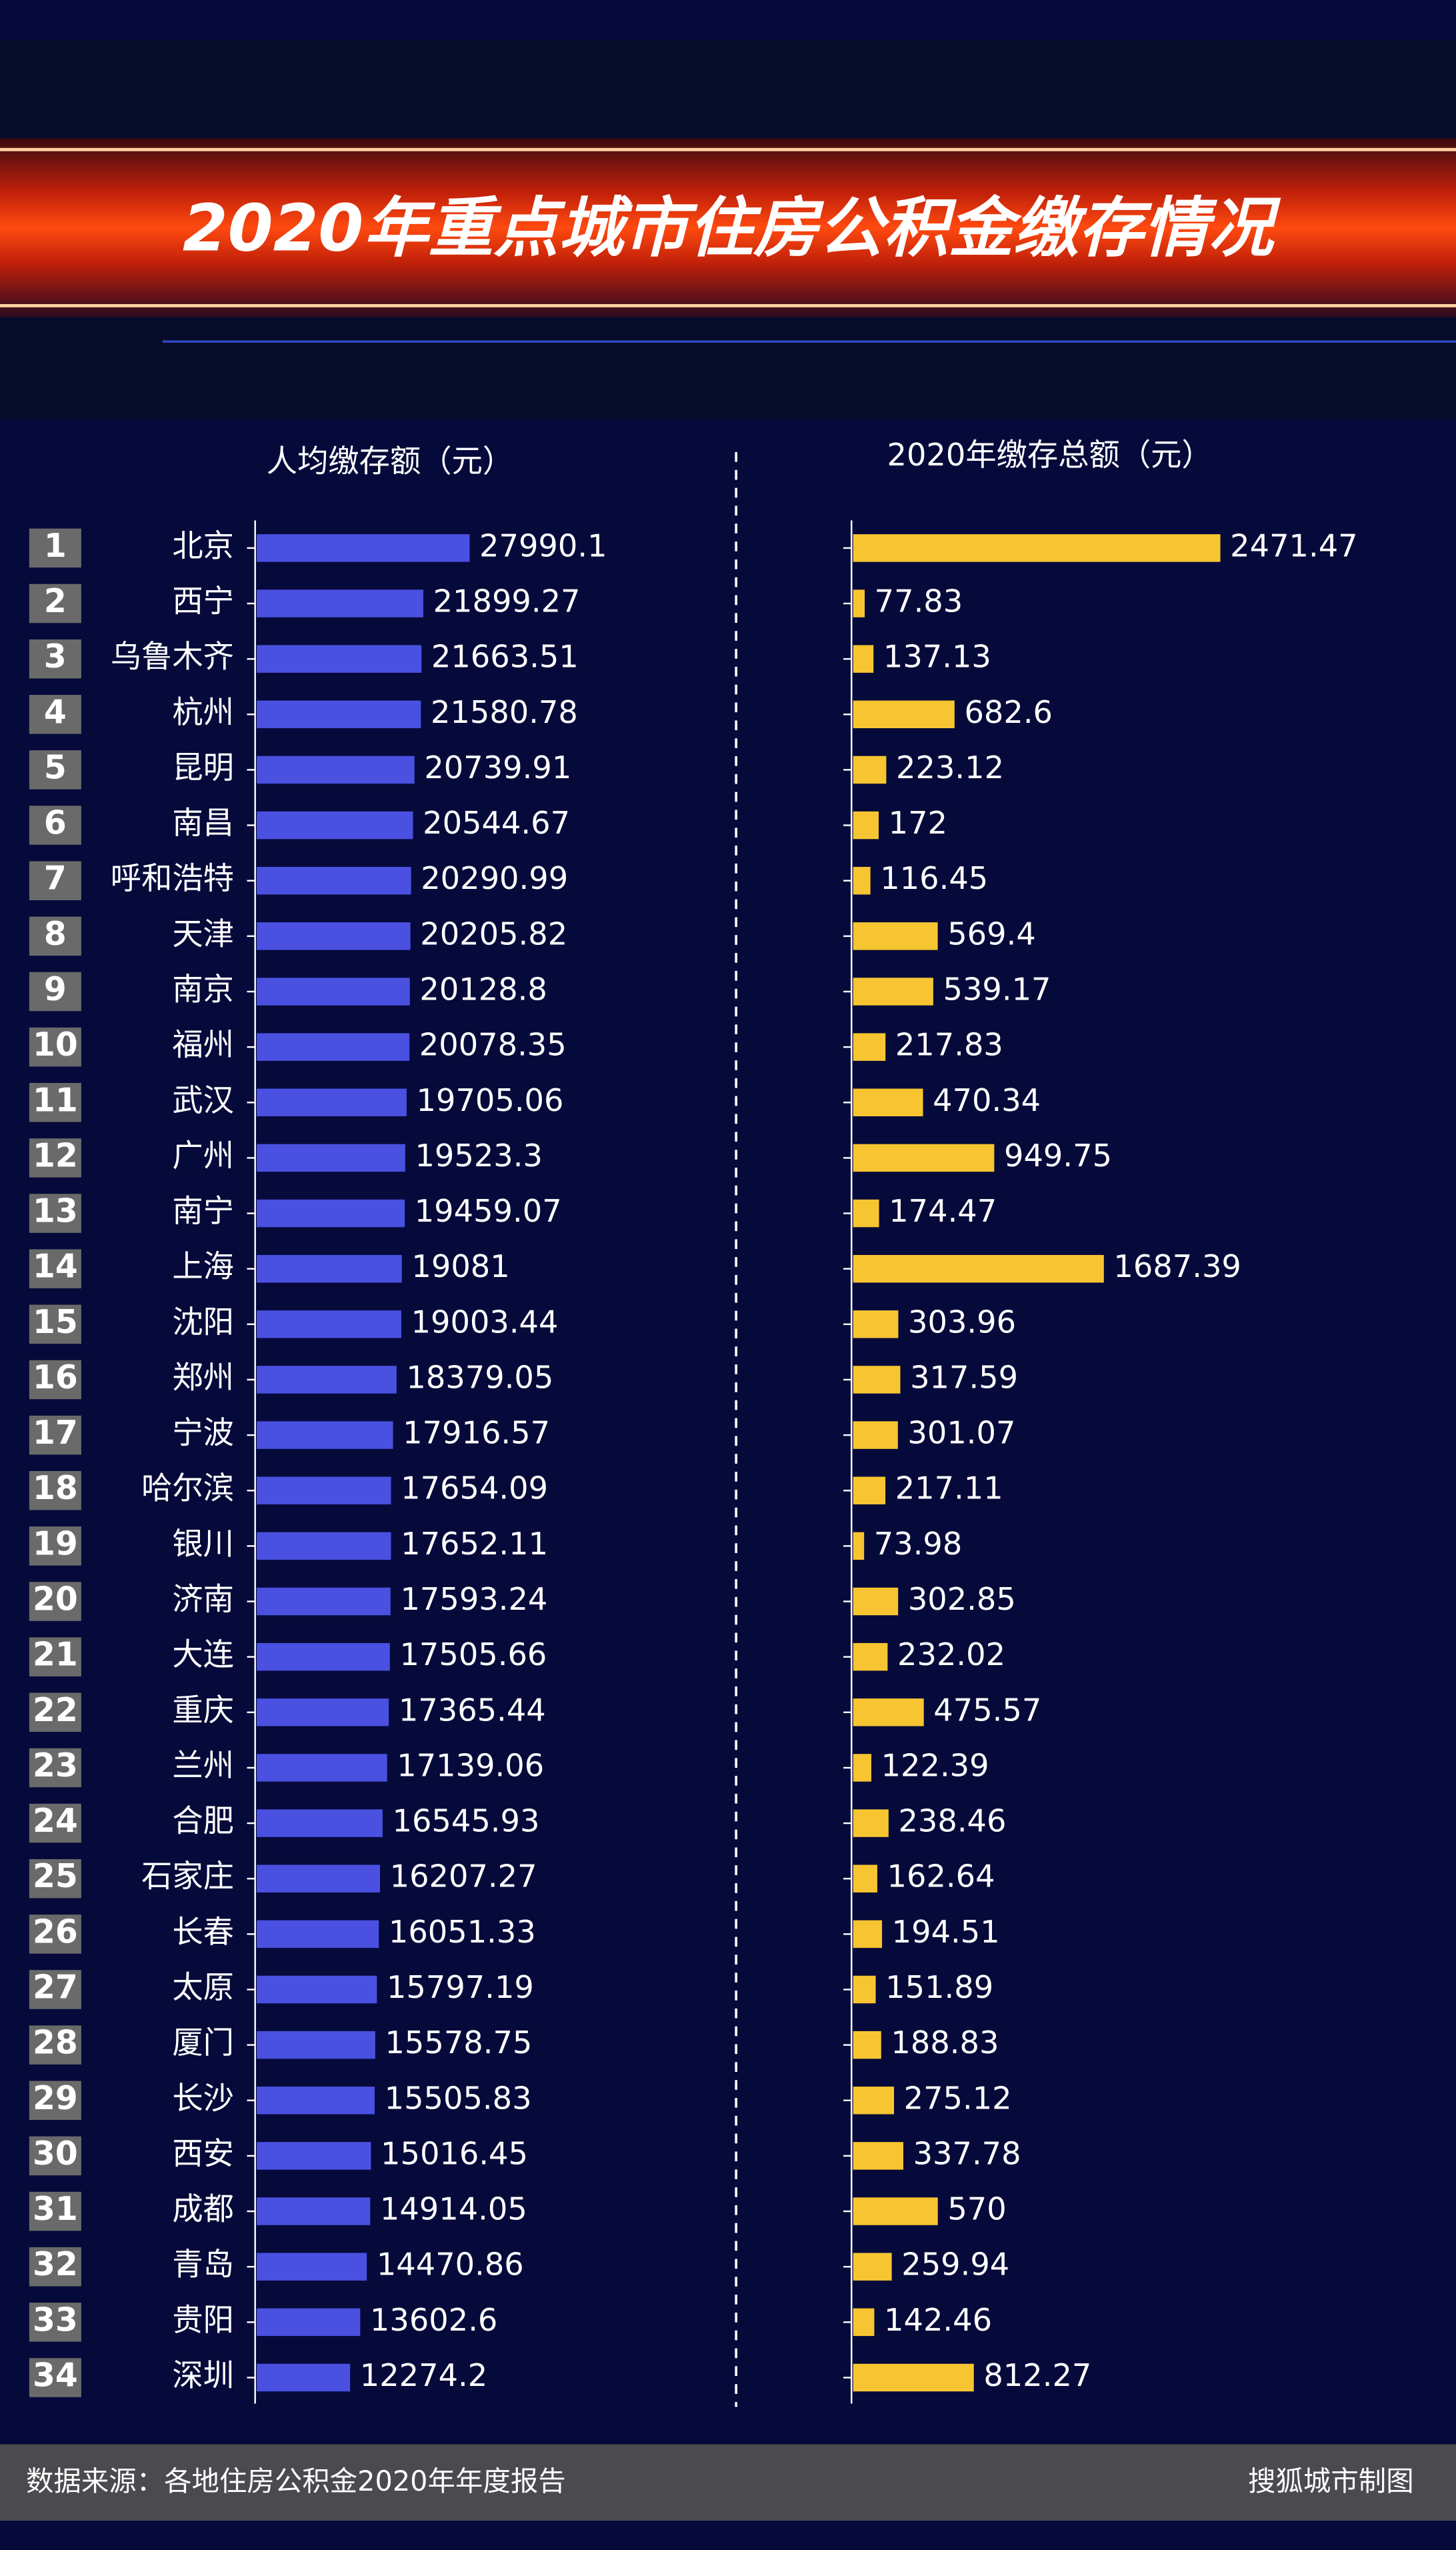  I want to click on rank: 23, so click(55, 1765).